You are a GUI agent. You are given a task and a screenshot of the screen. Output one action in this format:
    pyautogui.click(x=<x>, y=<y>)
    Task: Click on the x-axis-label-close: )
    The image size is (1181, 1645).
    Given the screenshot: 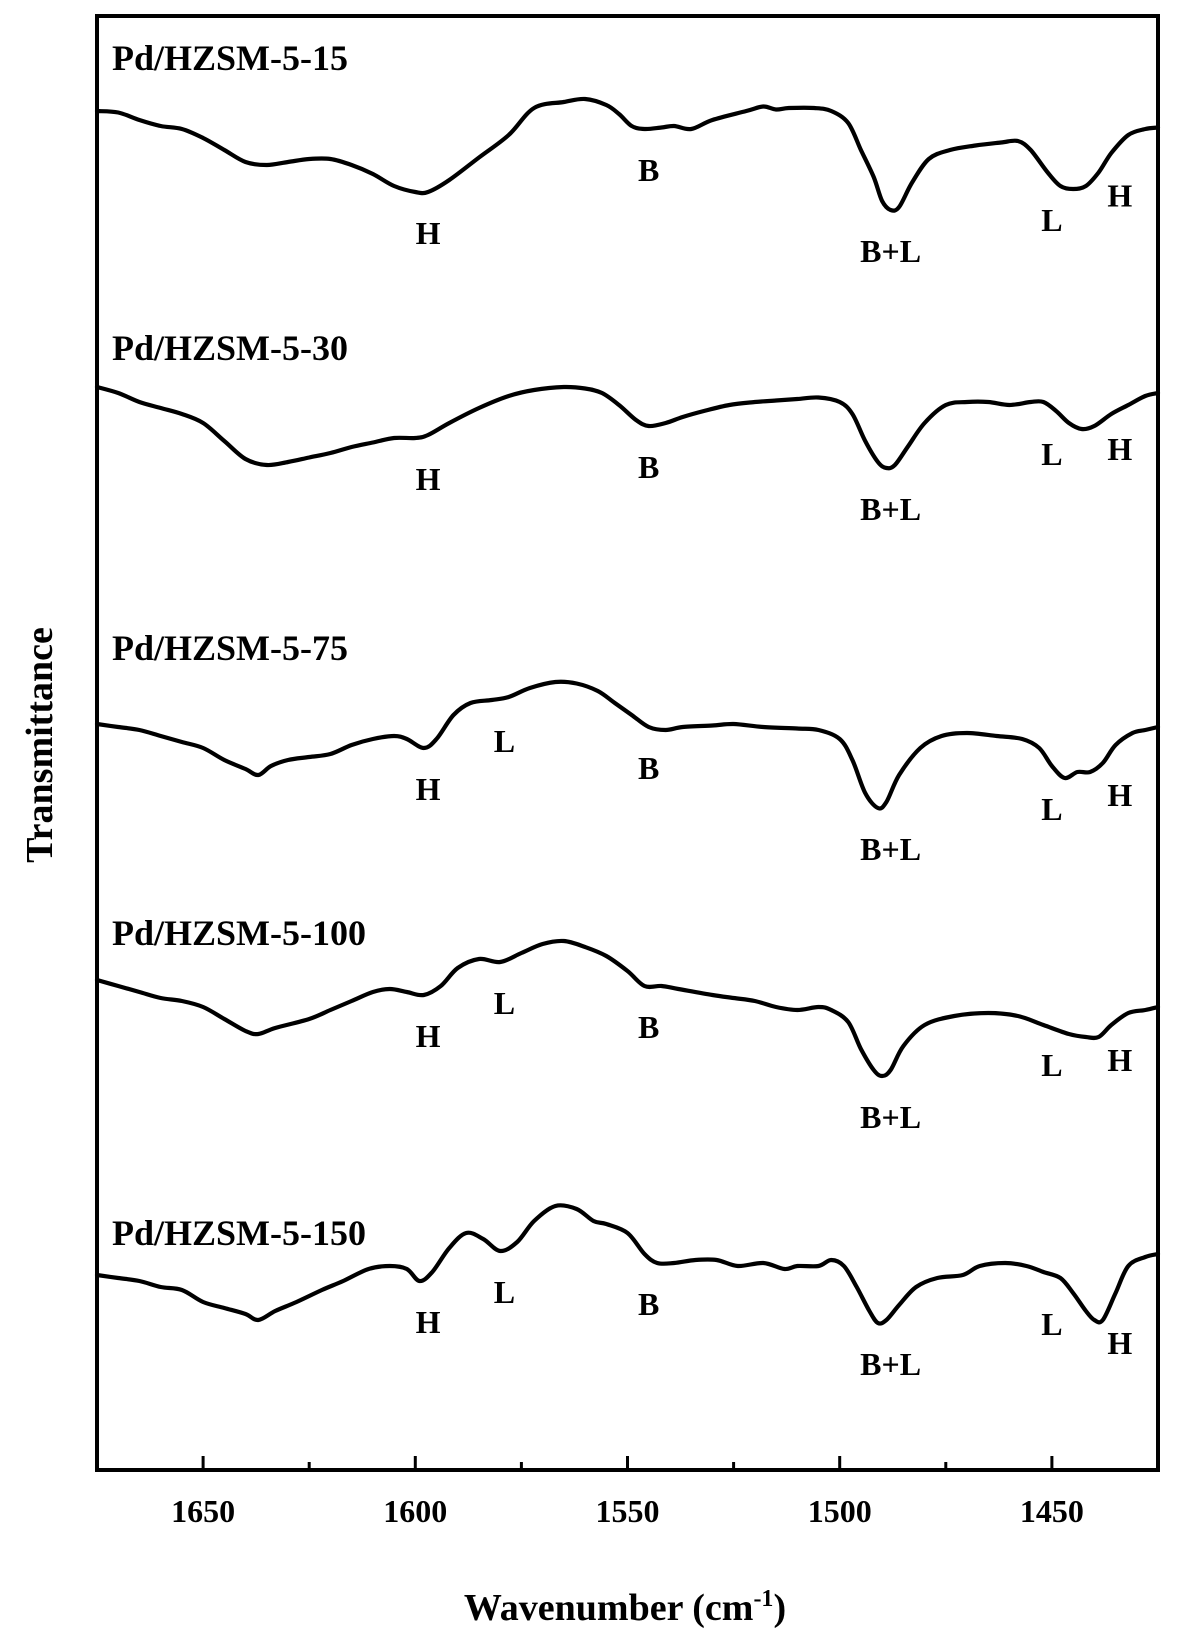 What is the action you would take?
    pyautogui.click(x=779, y=1608)
    